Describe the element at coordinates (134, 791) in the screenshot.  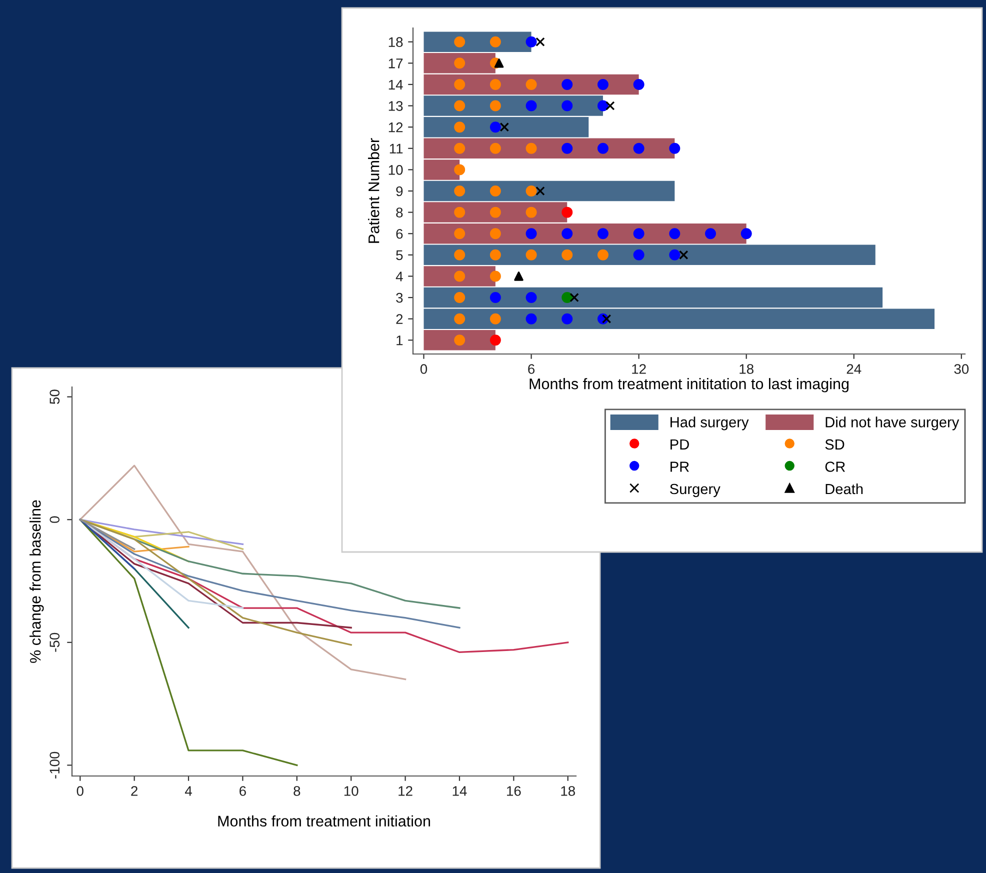
I see `x-tick-label: 2` at that location.